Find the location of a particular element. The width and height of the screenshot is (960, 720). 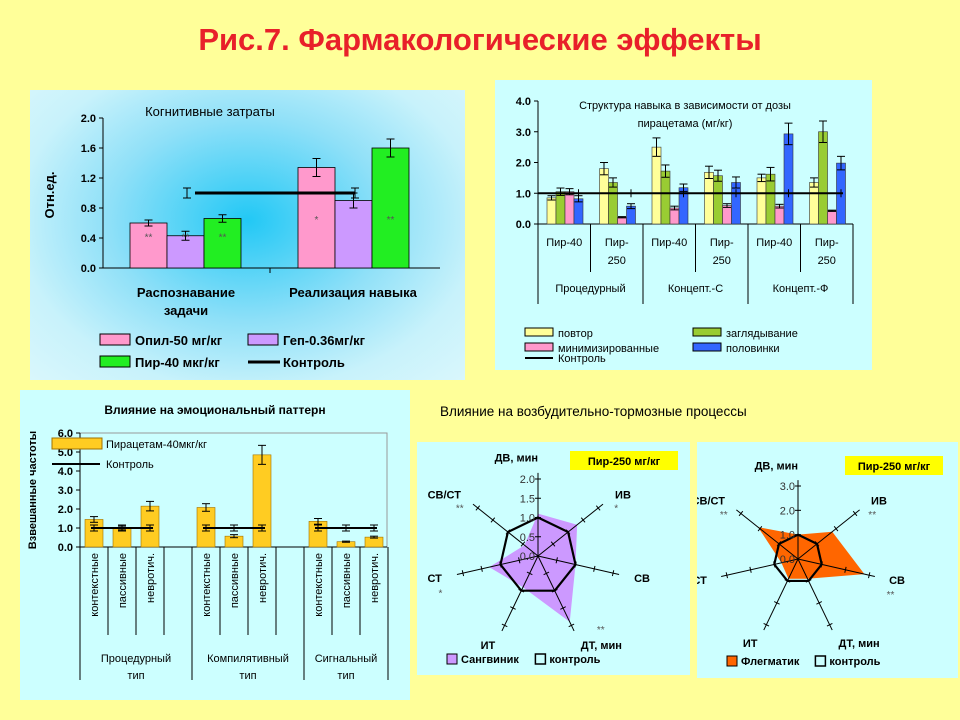

y-axis-label: Взвешанные частоты is located at coordinates (33, 490).